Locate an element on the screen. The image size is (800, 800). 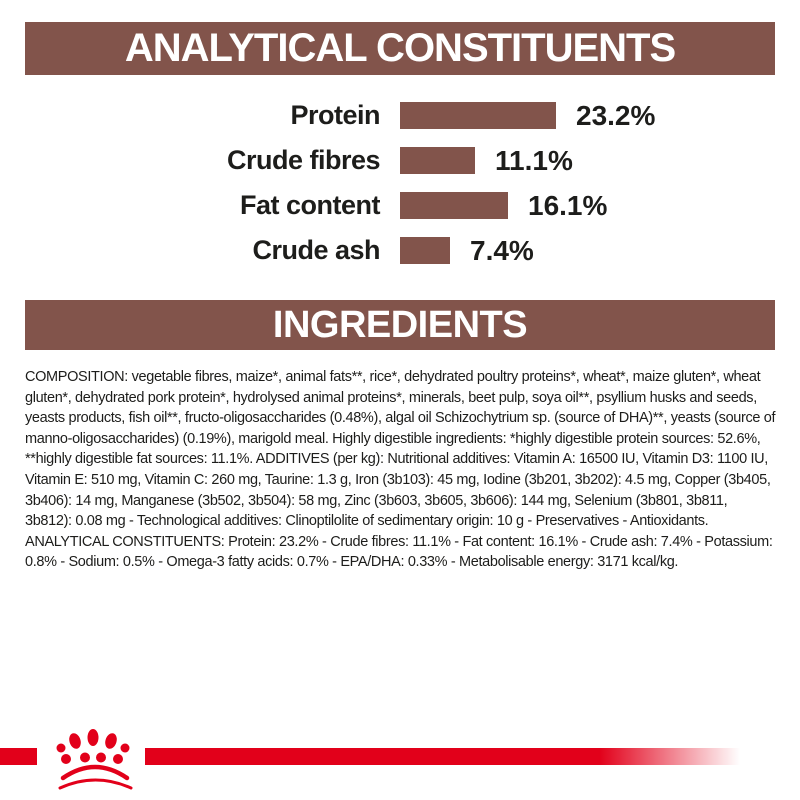
ingredients-header: INGREDIENTS is located at coordinates (400, 325).